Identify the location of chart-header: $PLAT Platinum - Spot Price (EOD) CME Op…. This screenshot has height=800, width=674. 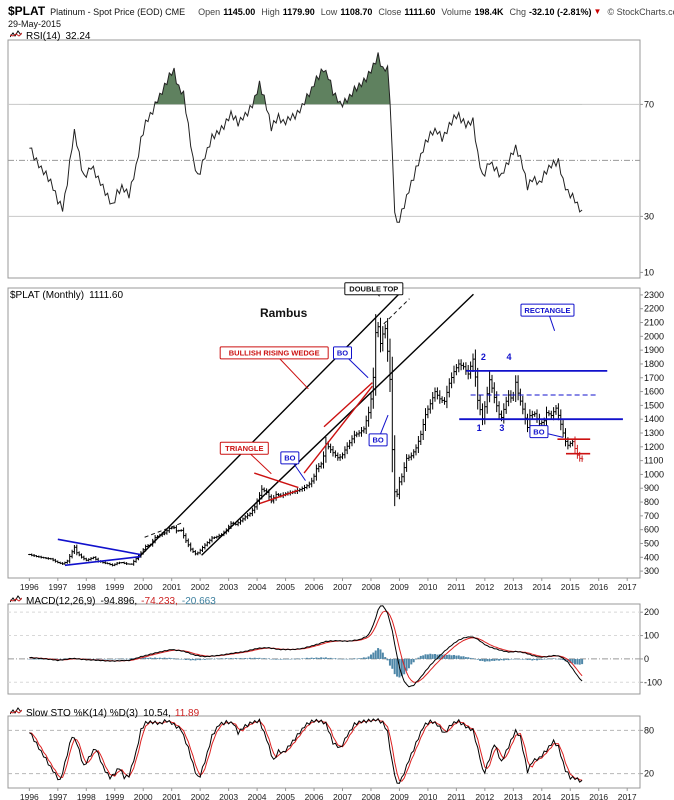
(341, 11).